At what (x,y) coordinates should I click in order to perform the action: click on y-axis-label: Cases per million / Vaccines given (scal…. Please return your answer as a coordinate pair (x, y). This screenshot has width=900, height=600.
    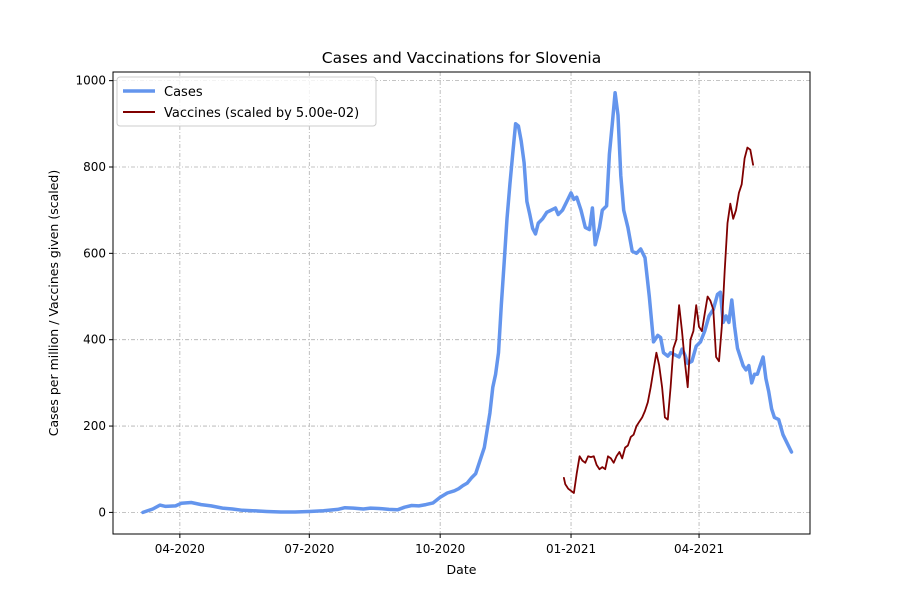
    Looking at the image, I should click on (53, 303).